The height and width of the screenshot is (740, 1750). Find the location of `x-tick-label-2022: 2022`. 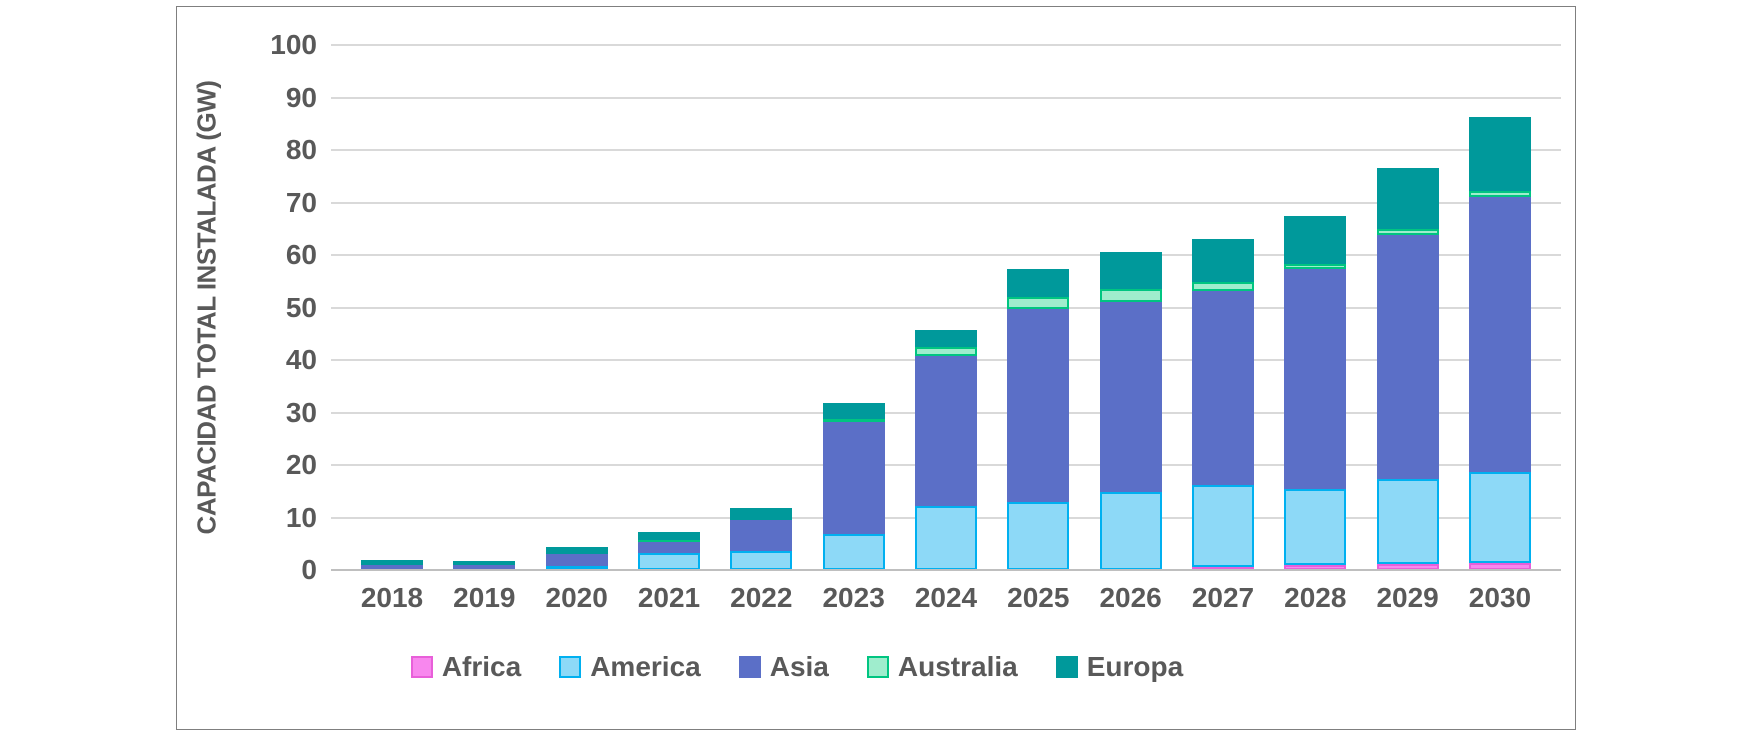

x-tick-label-2022: 2022 is located at coordinates (761, 597).